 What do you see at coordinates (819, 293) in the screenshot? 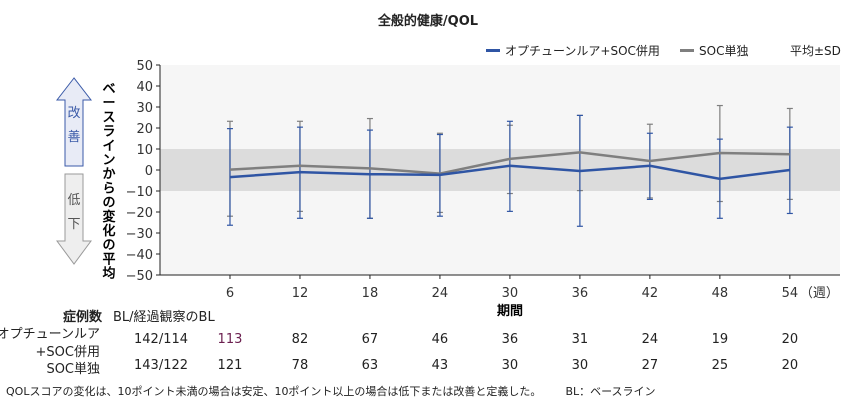
I see `x-unit-label: （週）` at bounding box center [819, 293].